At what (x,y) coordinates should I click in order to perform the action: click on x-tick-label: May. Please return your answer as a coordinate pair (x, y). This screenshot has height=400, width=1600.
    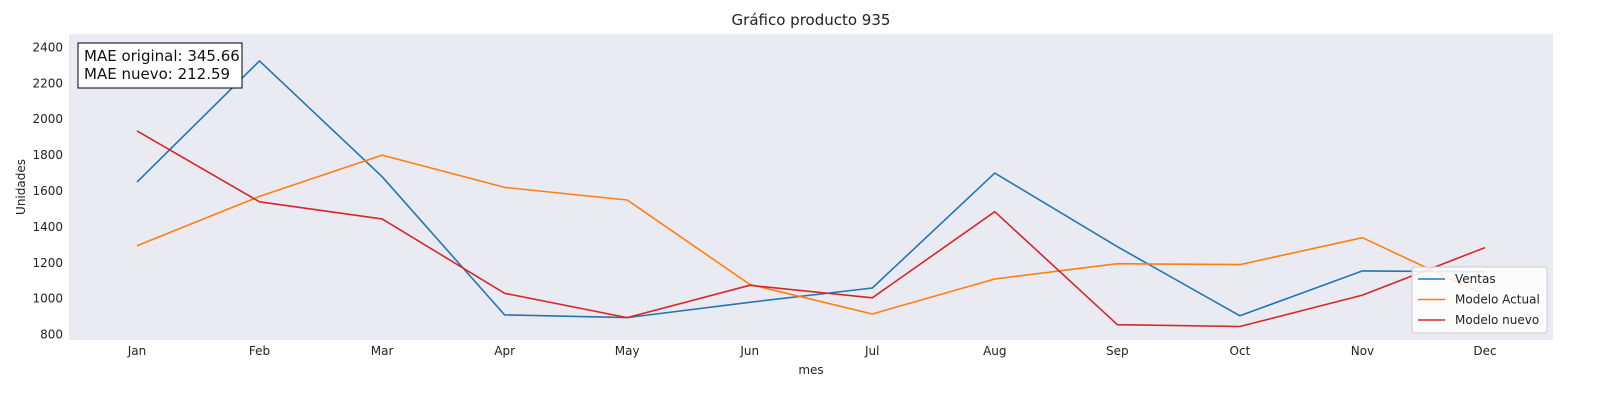
    Looking at the image, I should click on (627, 351).